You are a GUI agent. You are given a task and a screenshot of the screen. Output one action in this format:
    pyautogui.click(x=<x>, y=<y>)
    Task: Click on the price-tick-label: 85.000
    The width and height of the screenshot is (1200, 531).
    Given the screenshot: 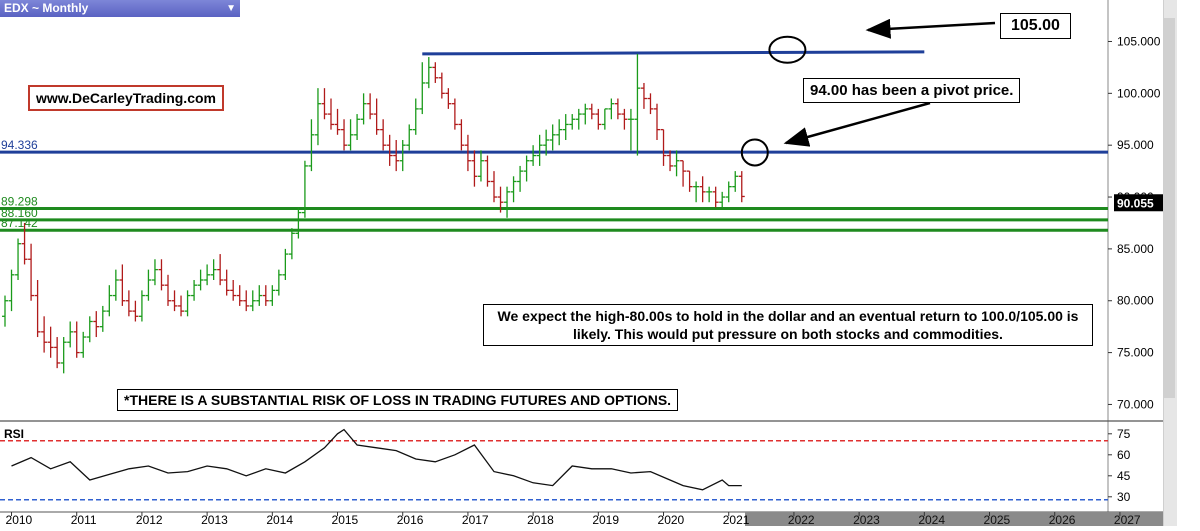 What is the action you would take?
    pyautogui.click(x=1135, y=249)
    